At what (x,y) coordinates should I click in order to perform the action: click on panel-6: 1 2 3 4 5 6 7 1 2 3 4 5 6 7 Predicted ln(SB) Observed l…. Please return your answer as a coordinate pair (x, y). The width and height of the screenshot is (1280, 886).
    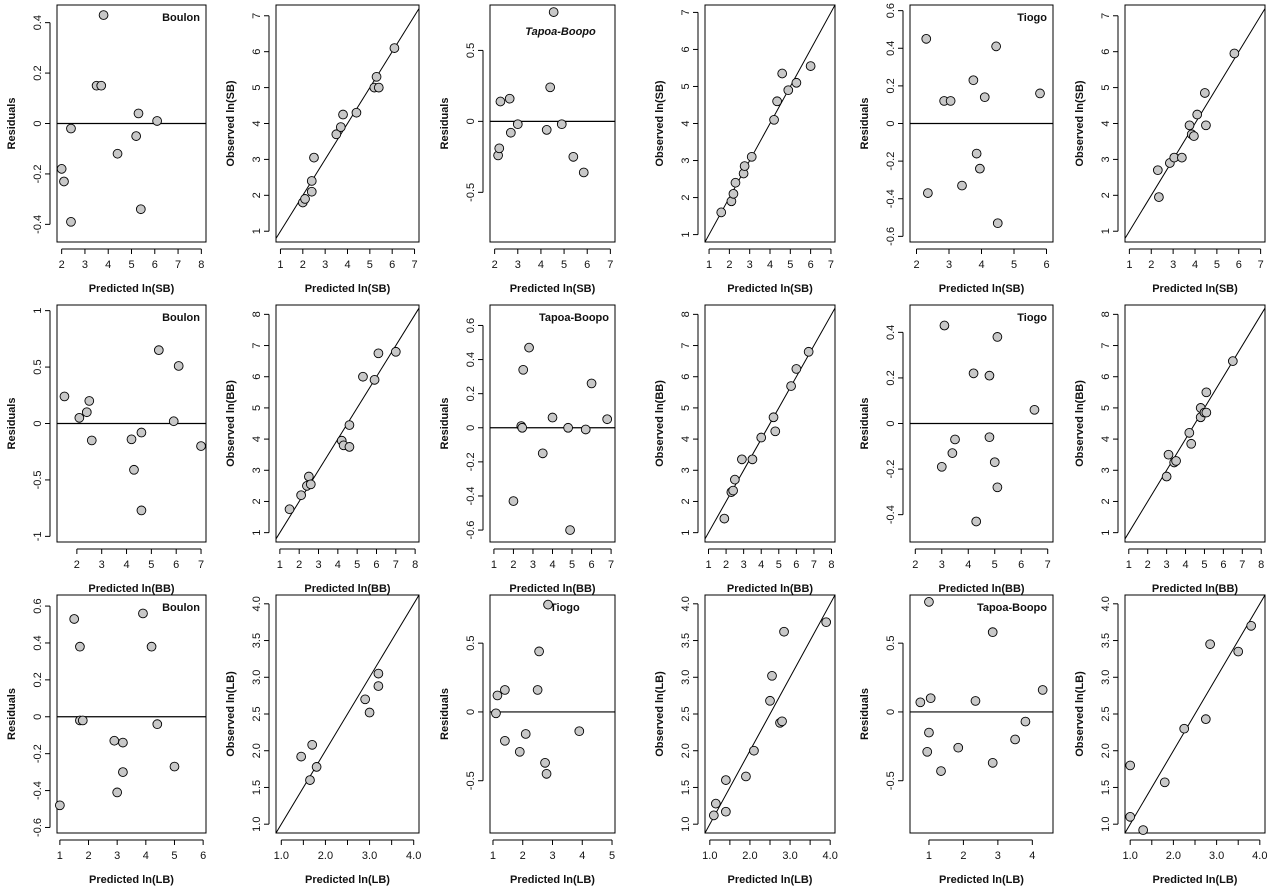
    Looking at the image, I should click on (1170, 149).